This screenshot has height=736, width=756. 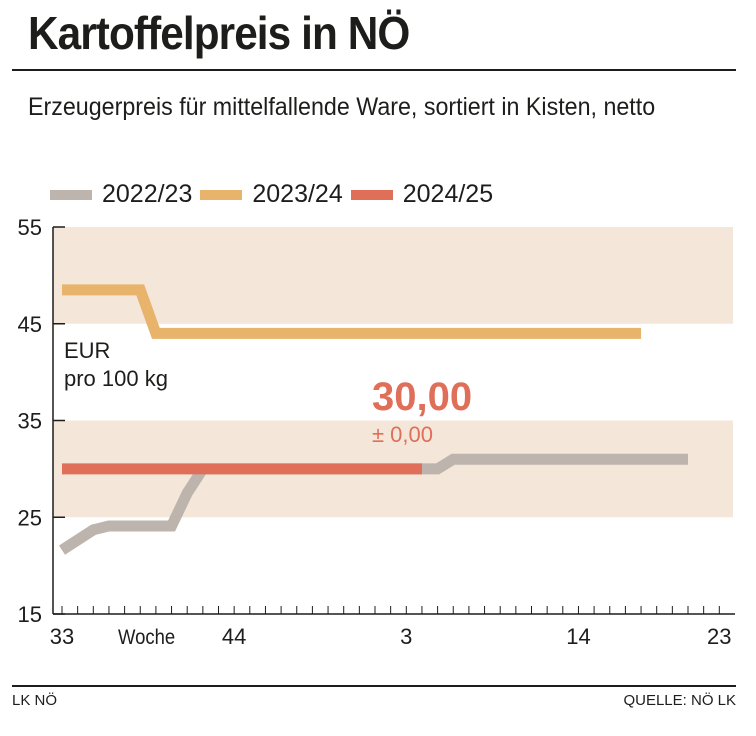 I want to click on x-tick-label: 14, so click(x=578, y=636).